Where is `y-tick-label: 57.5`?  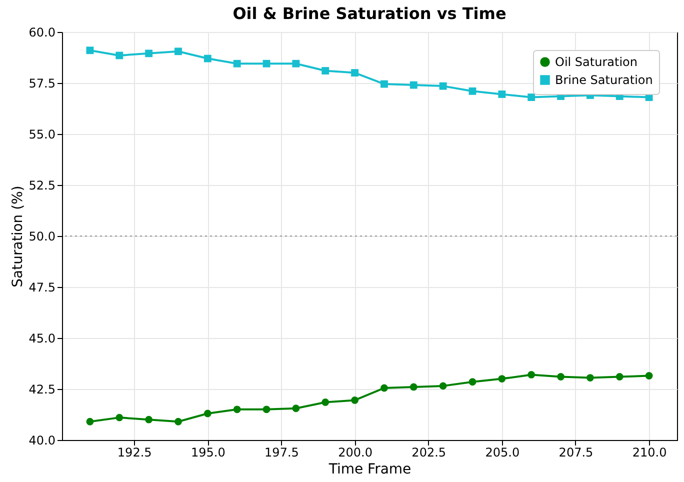 y-tick-label: 57.5 is located at coordinates (42, 83).